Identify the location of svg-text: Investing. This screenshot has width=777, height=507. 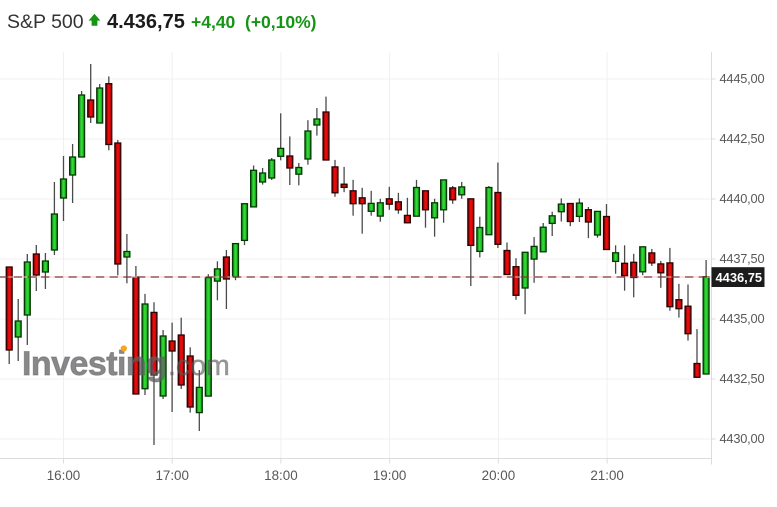
(94, 364).